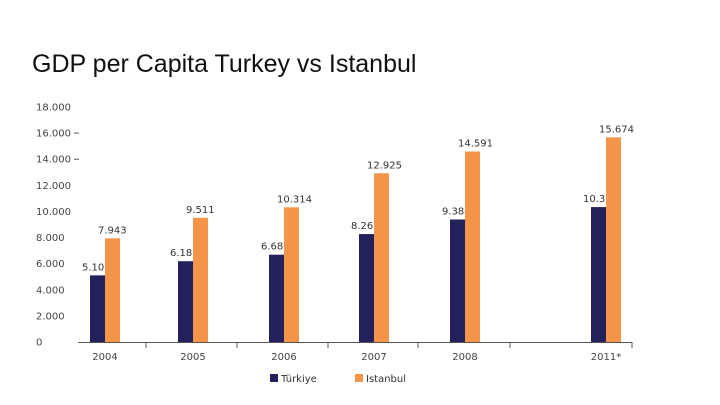 This screenshot has height=405, width=720. Describe the element at coordinates (39, 343) in the screenshot. I see `y-tick-label: 0` at that location.